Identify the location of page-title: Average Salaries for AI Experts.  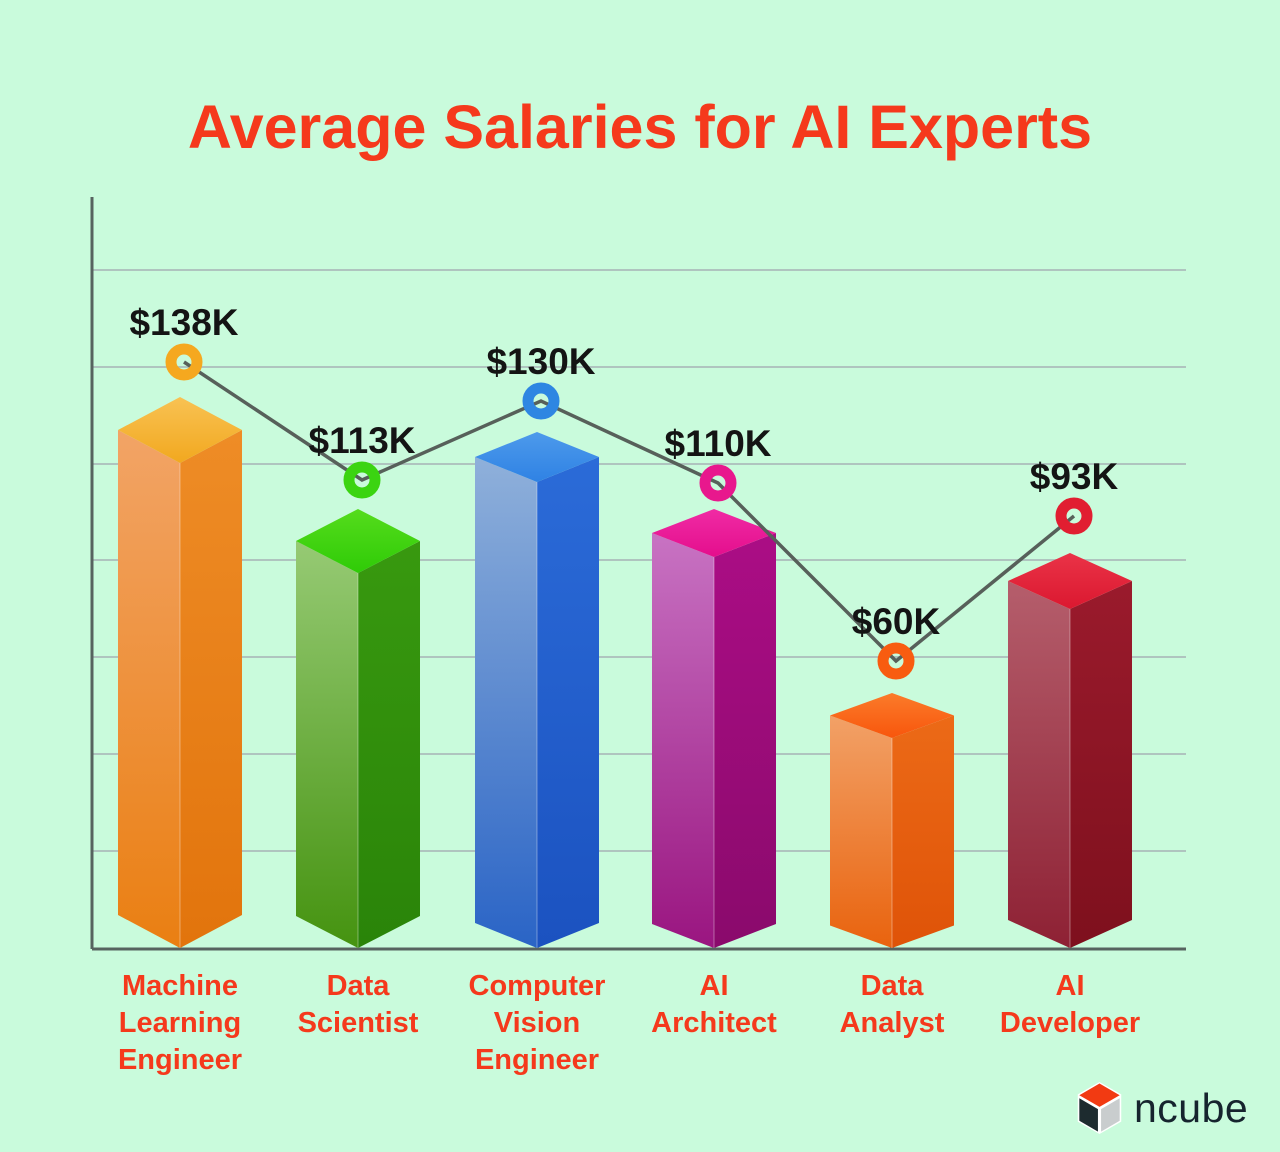
(640, 127).